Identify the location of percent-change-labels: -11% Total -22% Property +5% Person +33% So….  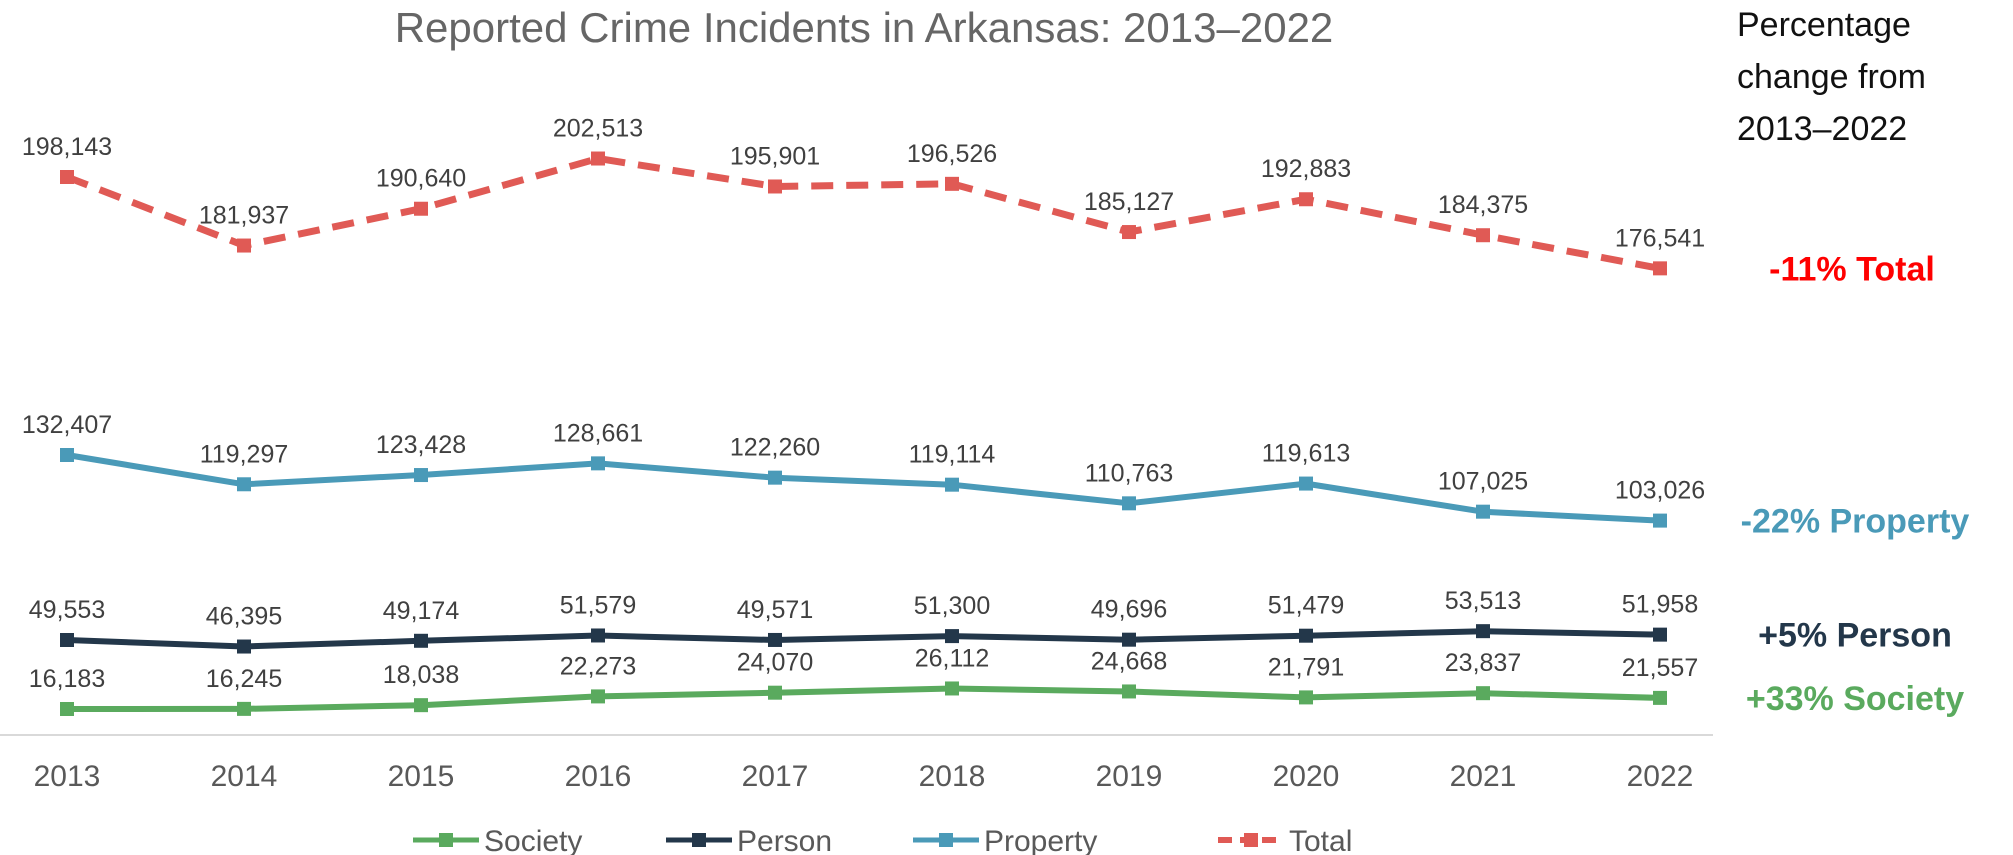
(1855, 484).